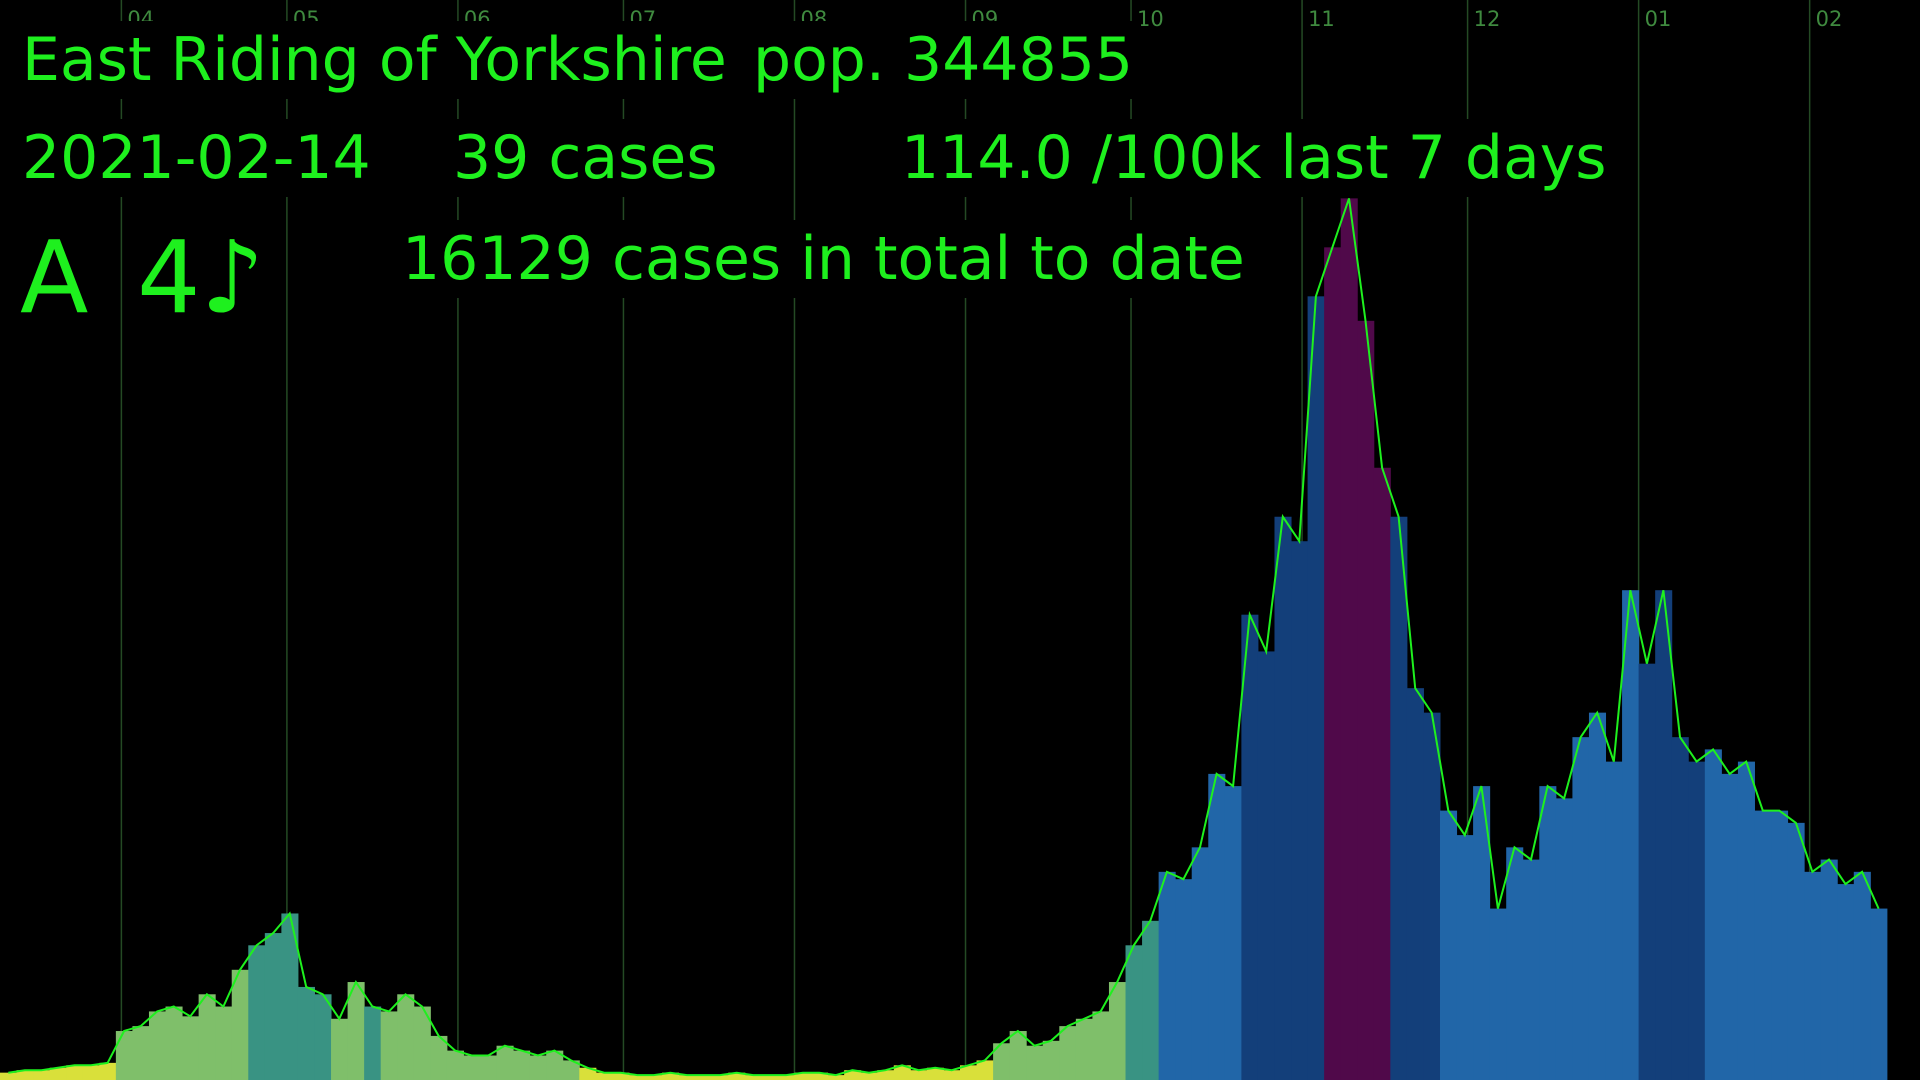 The image size is (1920, 1080). Describe the element at coordinates (374, 60) in the screenshot. I see `chart-title: East Riding of Yorkshire` at that location.